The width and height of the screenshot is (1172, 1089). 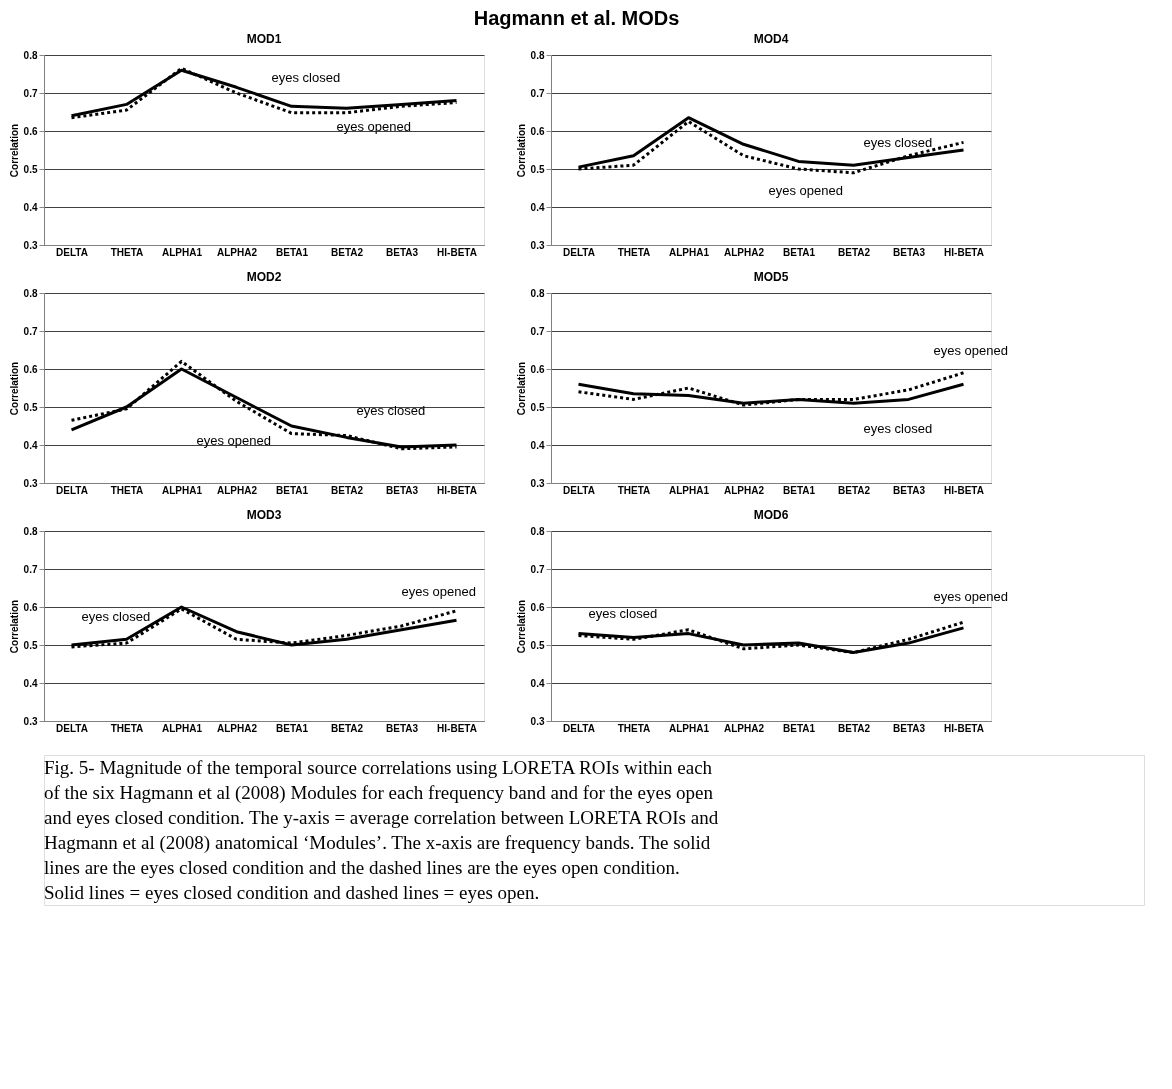 I want to click on text: Solid lines = eyes closed condition and dashed lines = eyes open., so click(x=292, y=892).